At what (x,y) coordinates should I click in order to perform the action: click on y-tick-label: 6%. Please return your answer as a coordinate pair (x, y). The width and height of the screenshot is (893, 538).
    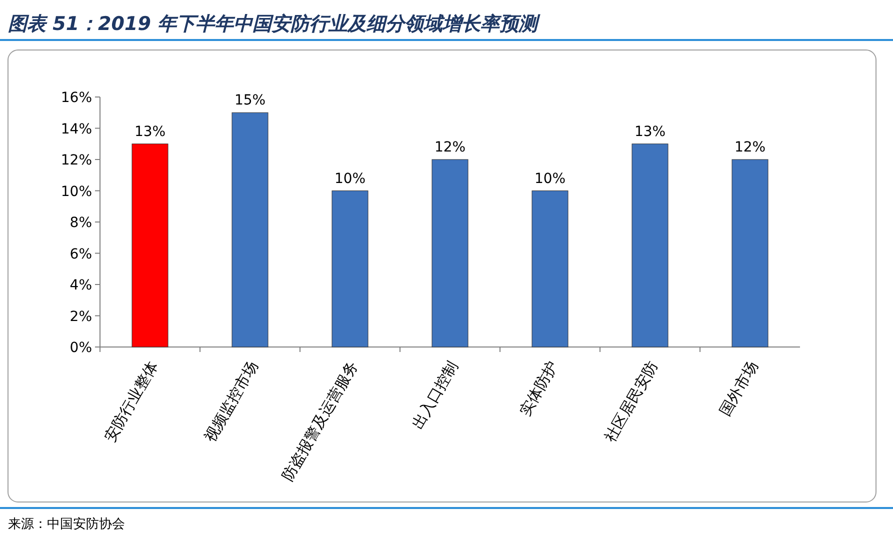
    Looking at the image, I should click on (81, 254).